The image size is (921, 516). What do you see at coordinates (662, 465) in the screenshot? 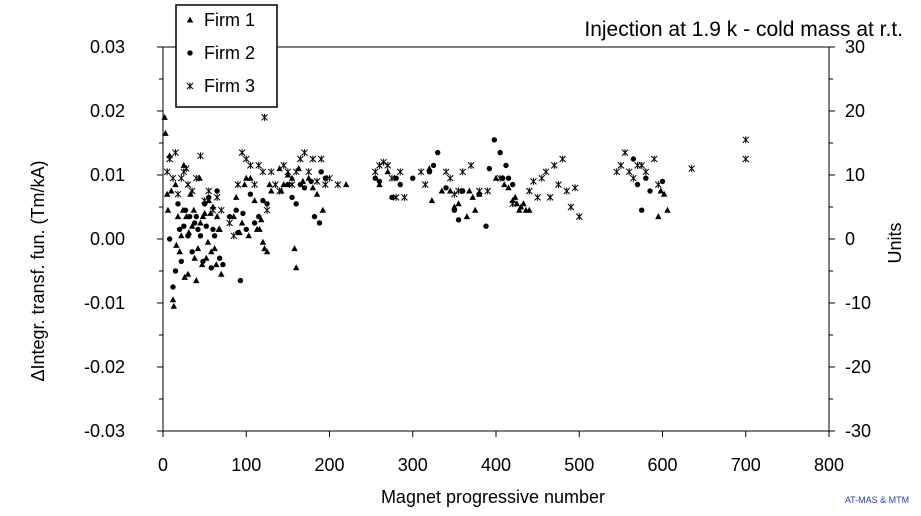
I see `x-tick-label: 600` at bounding box center [662, 465].